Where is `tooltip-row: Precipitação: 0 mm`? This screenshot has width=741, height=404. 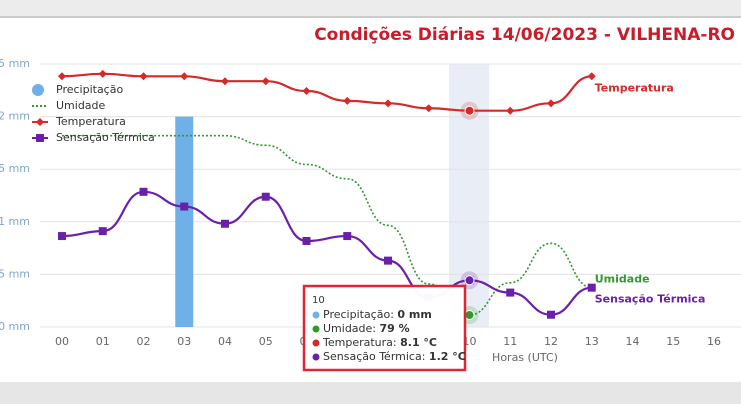 tooltip-row: Precipitação: 0 mm is located at coordinates (377, 314).